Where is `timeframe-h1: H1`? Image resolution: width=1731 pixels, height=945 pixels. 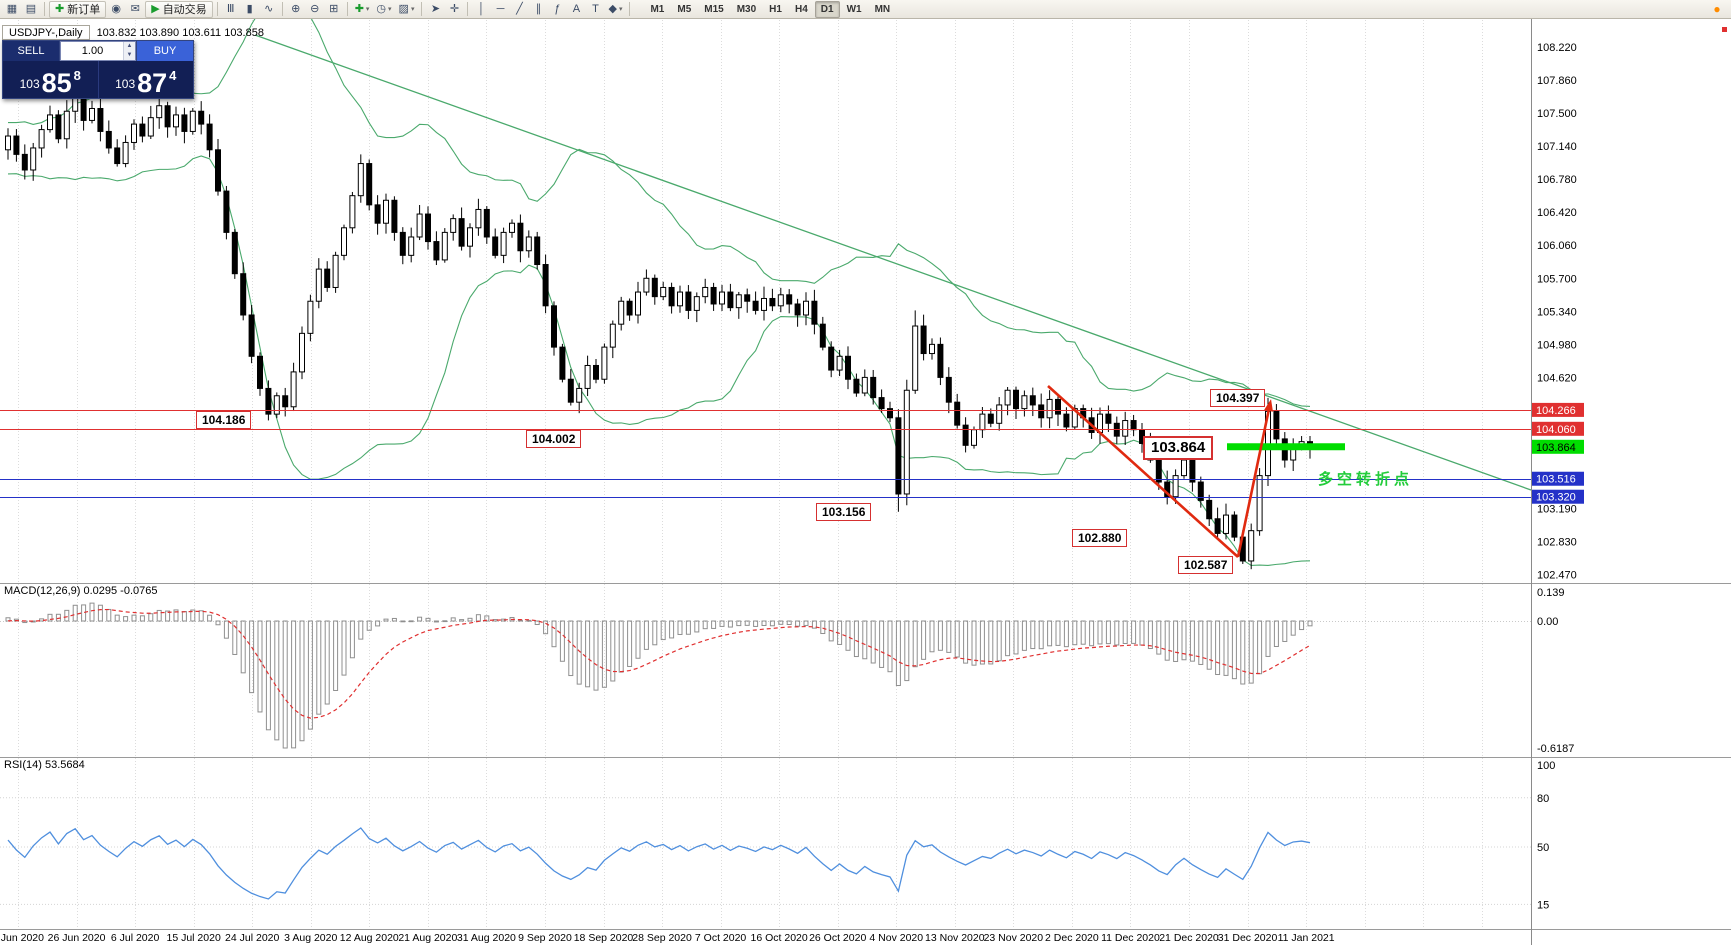
timeframe-h1: H1 is located at coordinates (775, 9).